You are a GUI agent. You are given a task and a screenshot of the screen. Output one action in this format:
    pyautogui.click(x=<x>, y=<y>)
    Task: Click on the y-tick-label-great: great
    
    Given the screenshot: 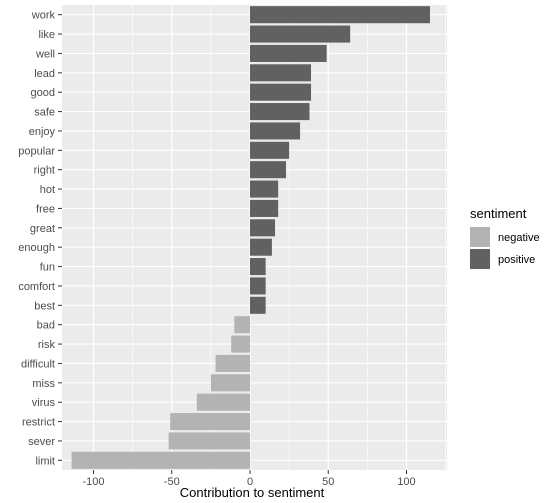 What is the action you would take?
    pyautogui.click(x=42, y=229)
    